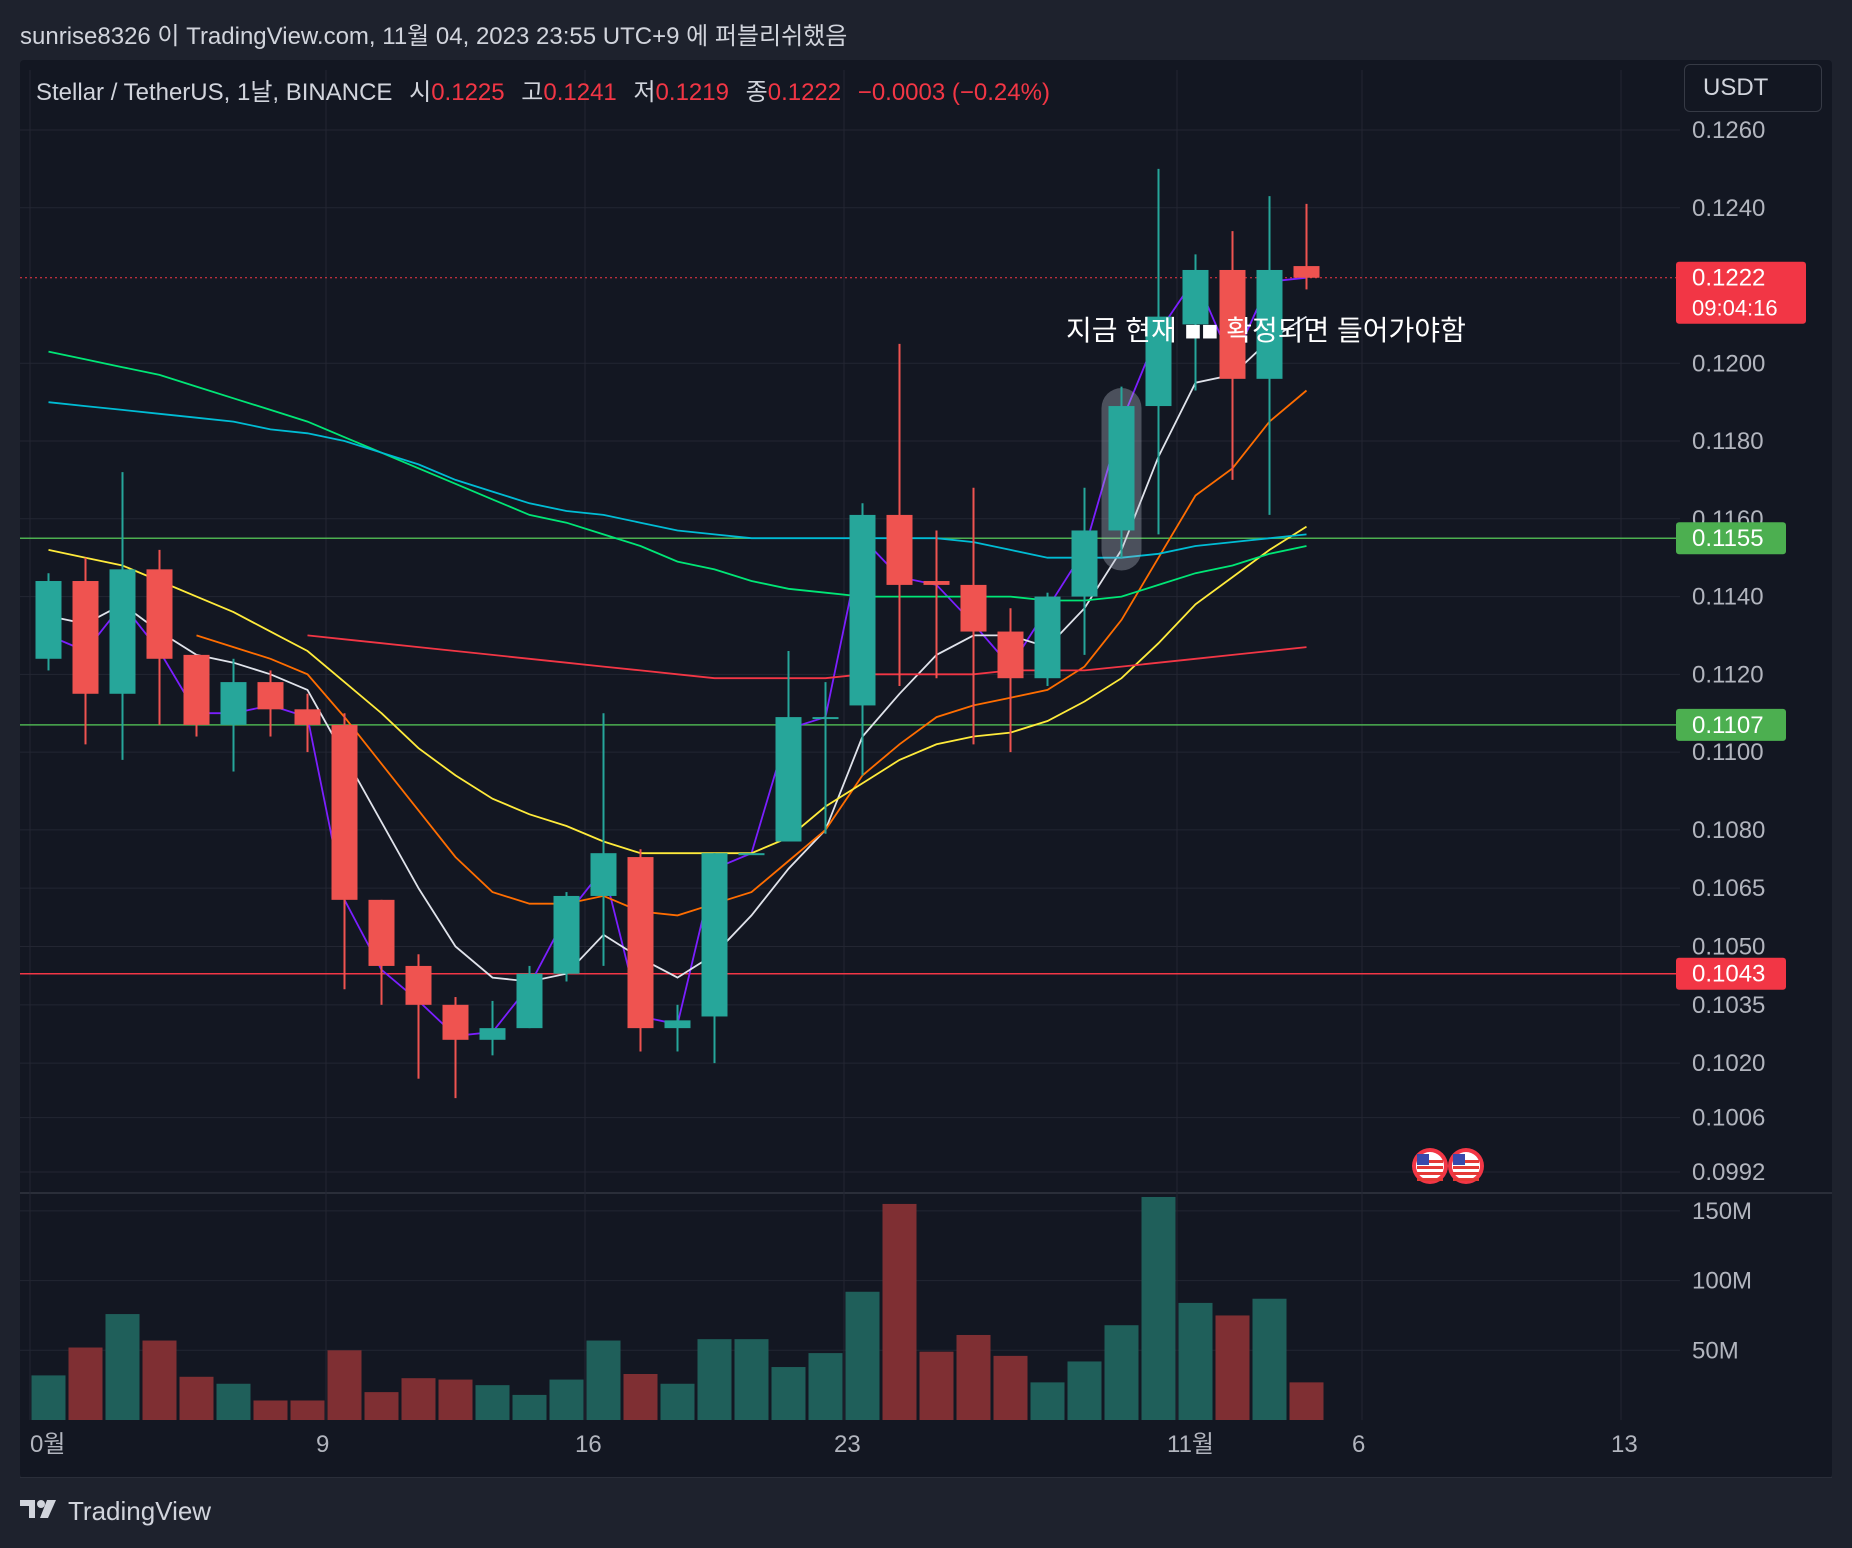 The width and height of the screenshot is (1852, 1548). Describe the element at coordinates (1728, 208) in the screenshot. I see `y-tick-label: 0.1240` at that location.